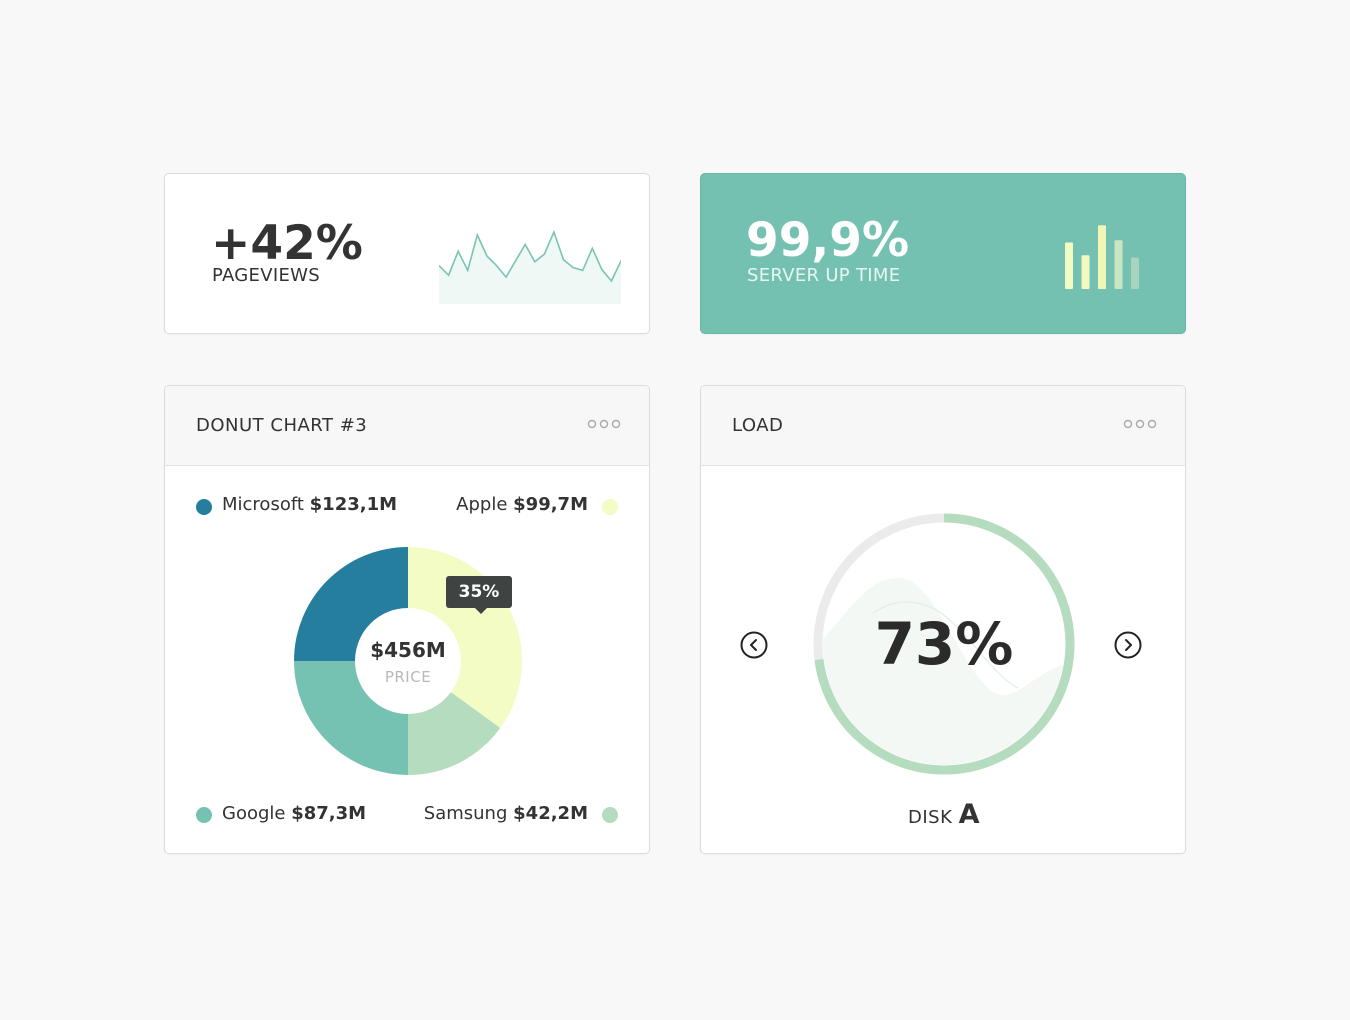  I want to click on legend-apple-amount: $99,7M, so click(550, 504).